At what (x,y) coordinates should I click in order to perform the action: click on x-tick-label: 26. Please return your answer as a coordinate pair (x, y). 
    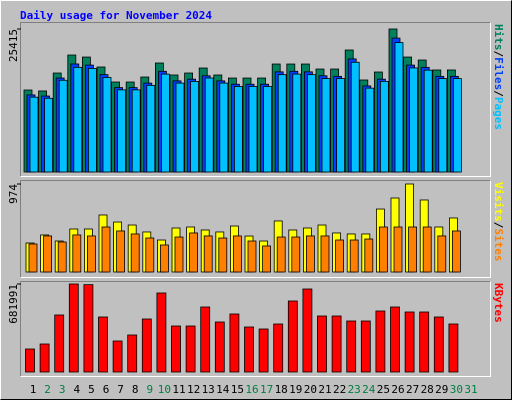
    Looking at the image, I should click on (397, 389).